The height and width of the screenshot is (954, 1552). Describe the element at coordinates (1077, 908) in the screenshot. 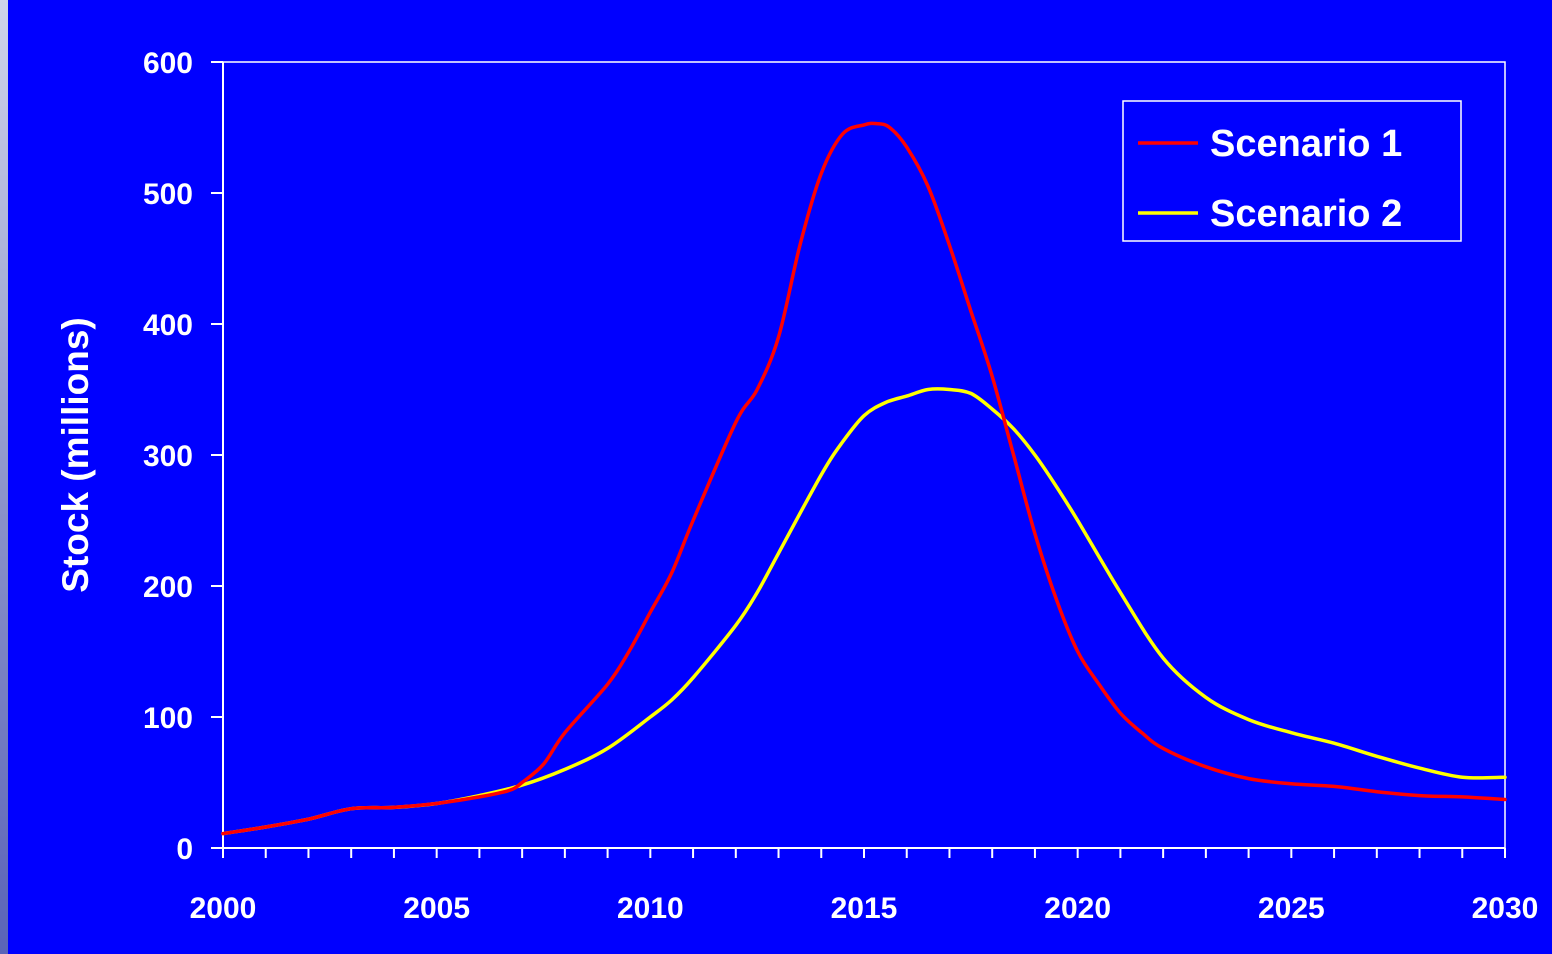

I see `x-tick-label: 2020` at that location.